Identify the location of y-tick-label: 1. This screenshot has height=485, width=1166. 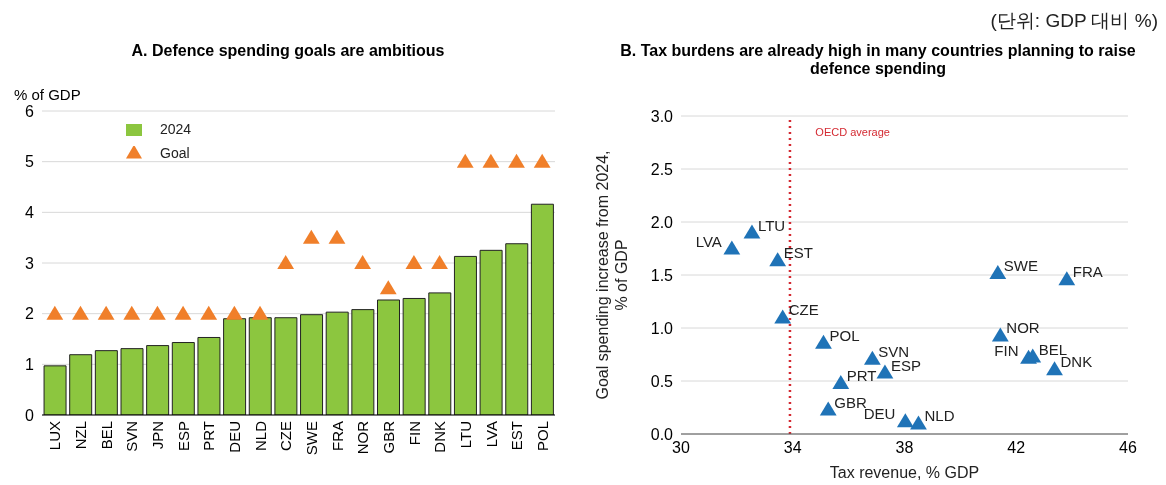
(30, 365).